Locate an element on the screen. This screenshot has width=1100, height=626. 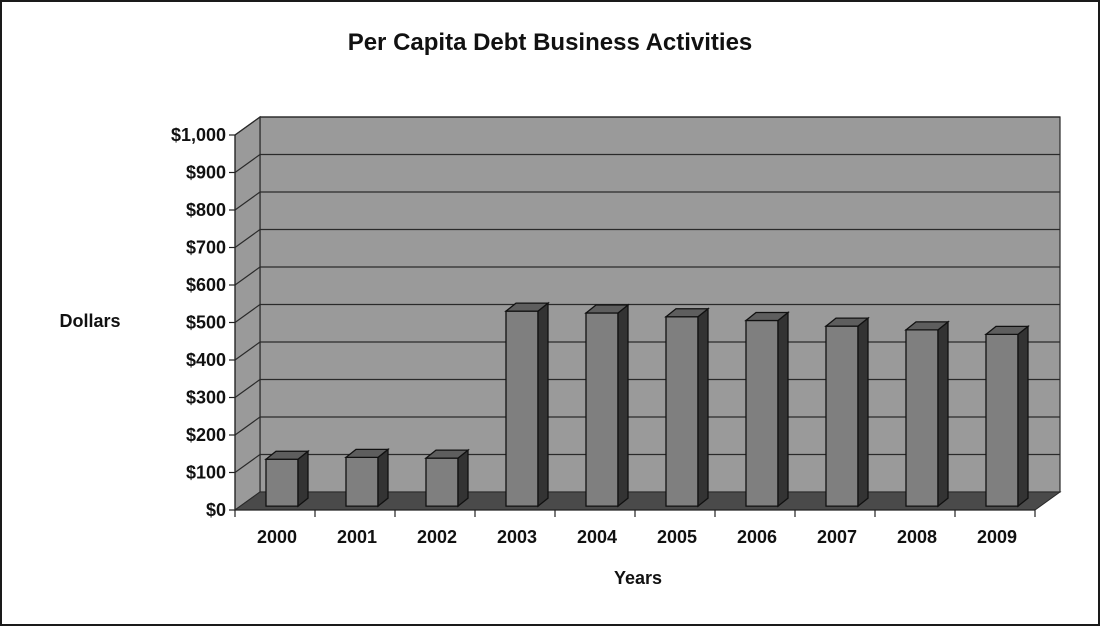
bar-2009 is located at coordinates (1002, 420).